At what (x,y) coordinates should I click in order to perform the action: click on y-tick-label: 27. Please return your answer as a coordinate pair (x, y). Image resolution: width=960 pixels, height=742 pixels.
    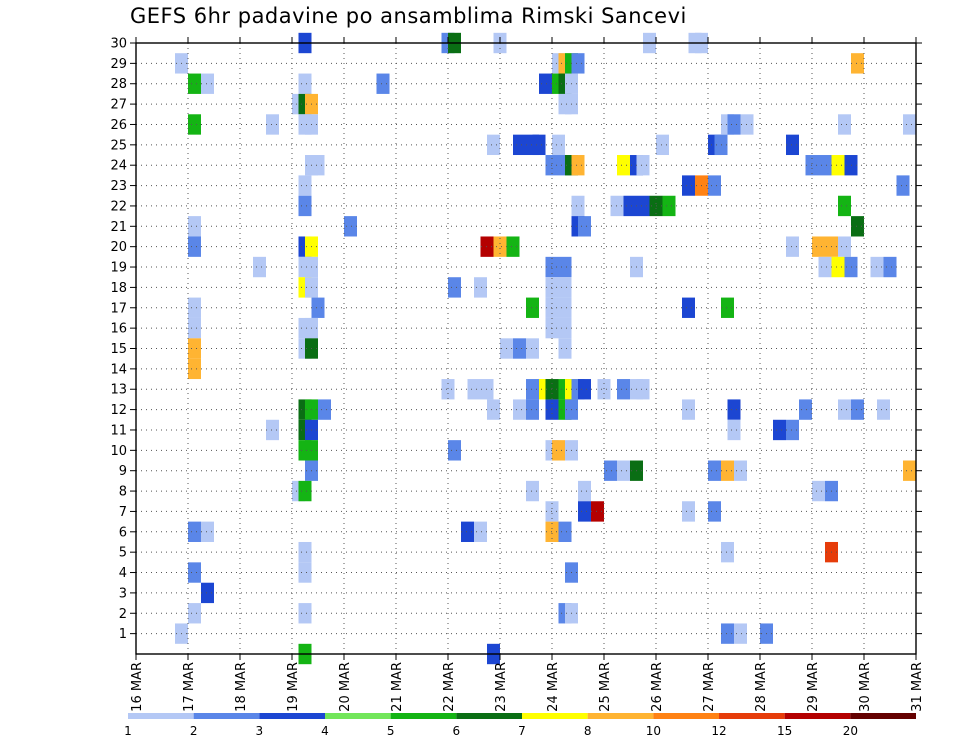
    Looking at the image, I should click on (118, 105).